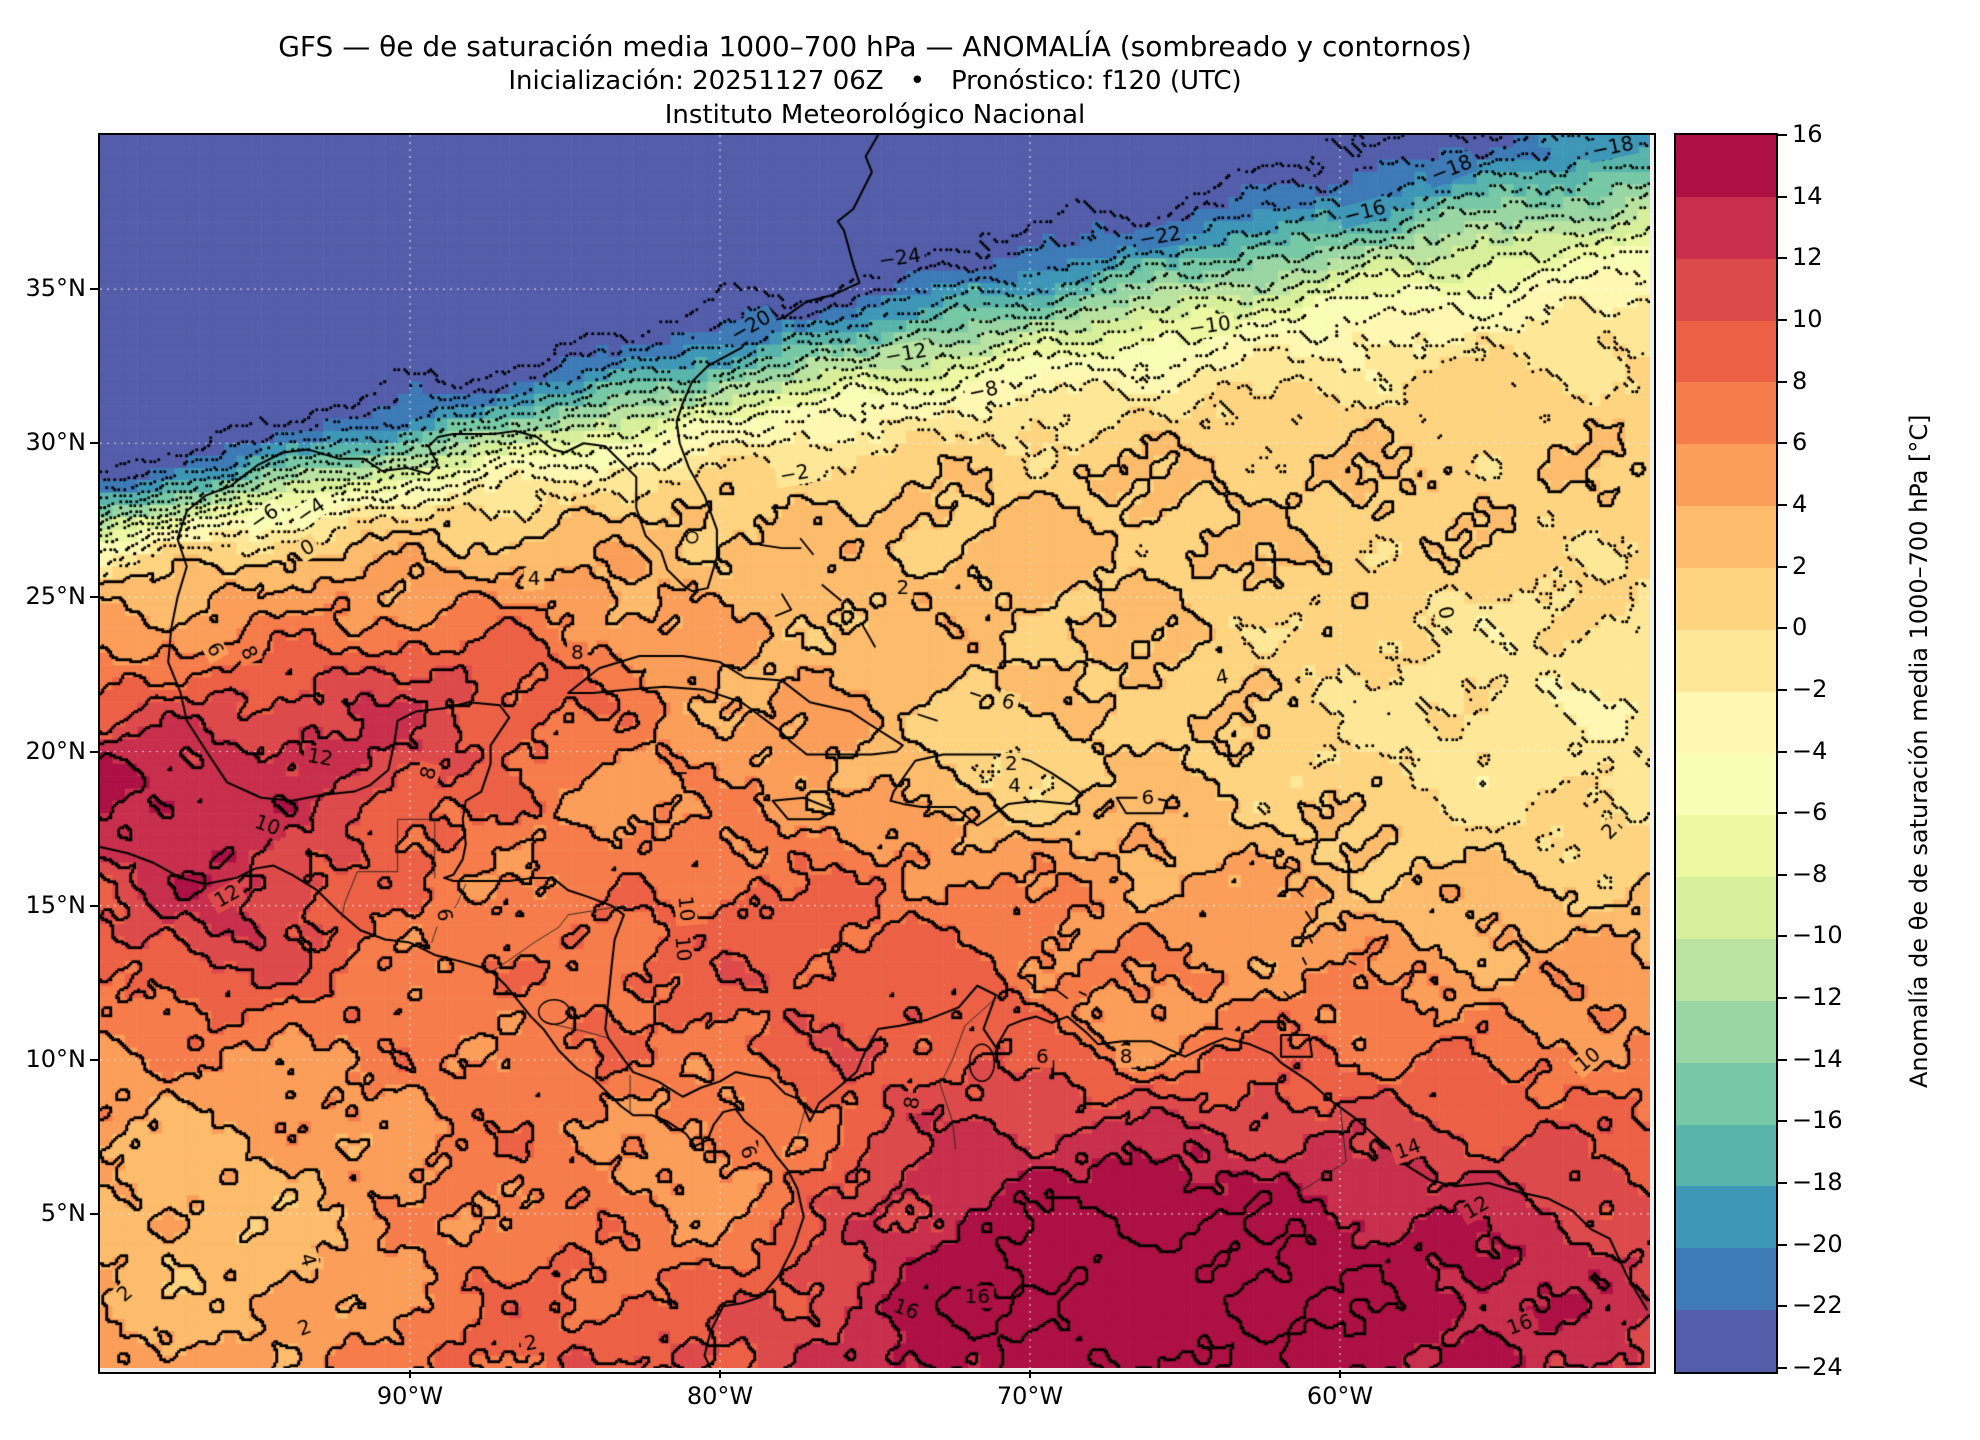  What do you see at coordinates (1817, 1305) in the screenshot?
I see `colorbar-tick-label: −22` at bounding box center [1817, 1305].